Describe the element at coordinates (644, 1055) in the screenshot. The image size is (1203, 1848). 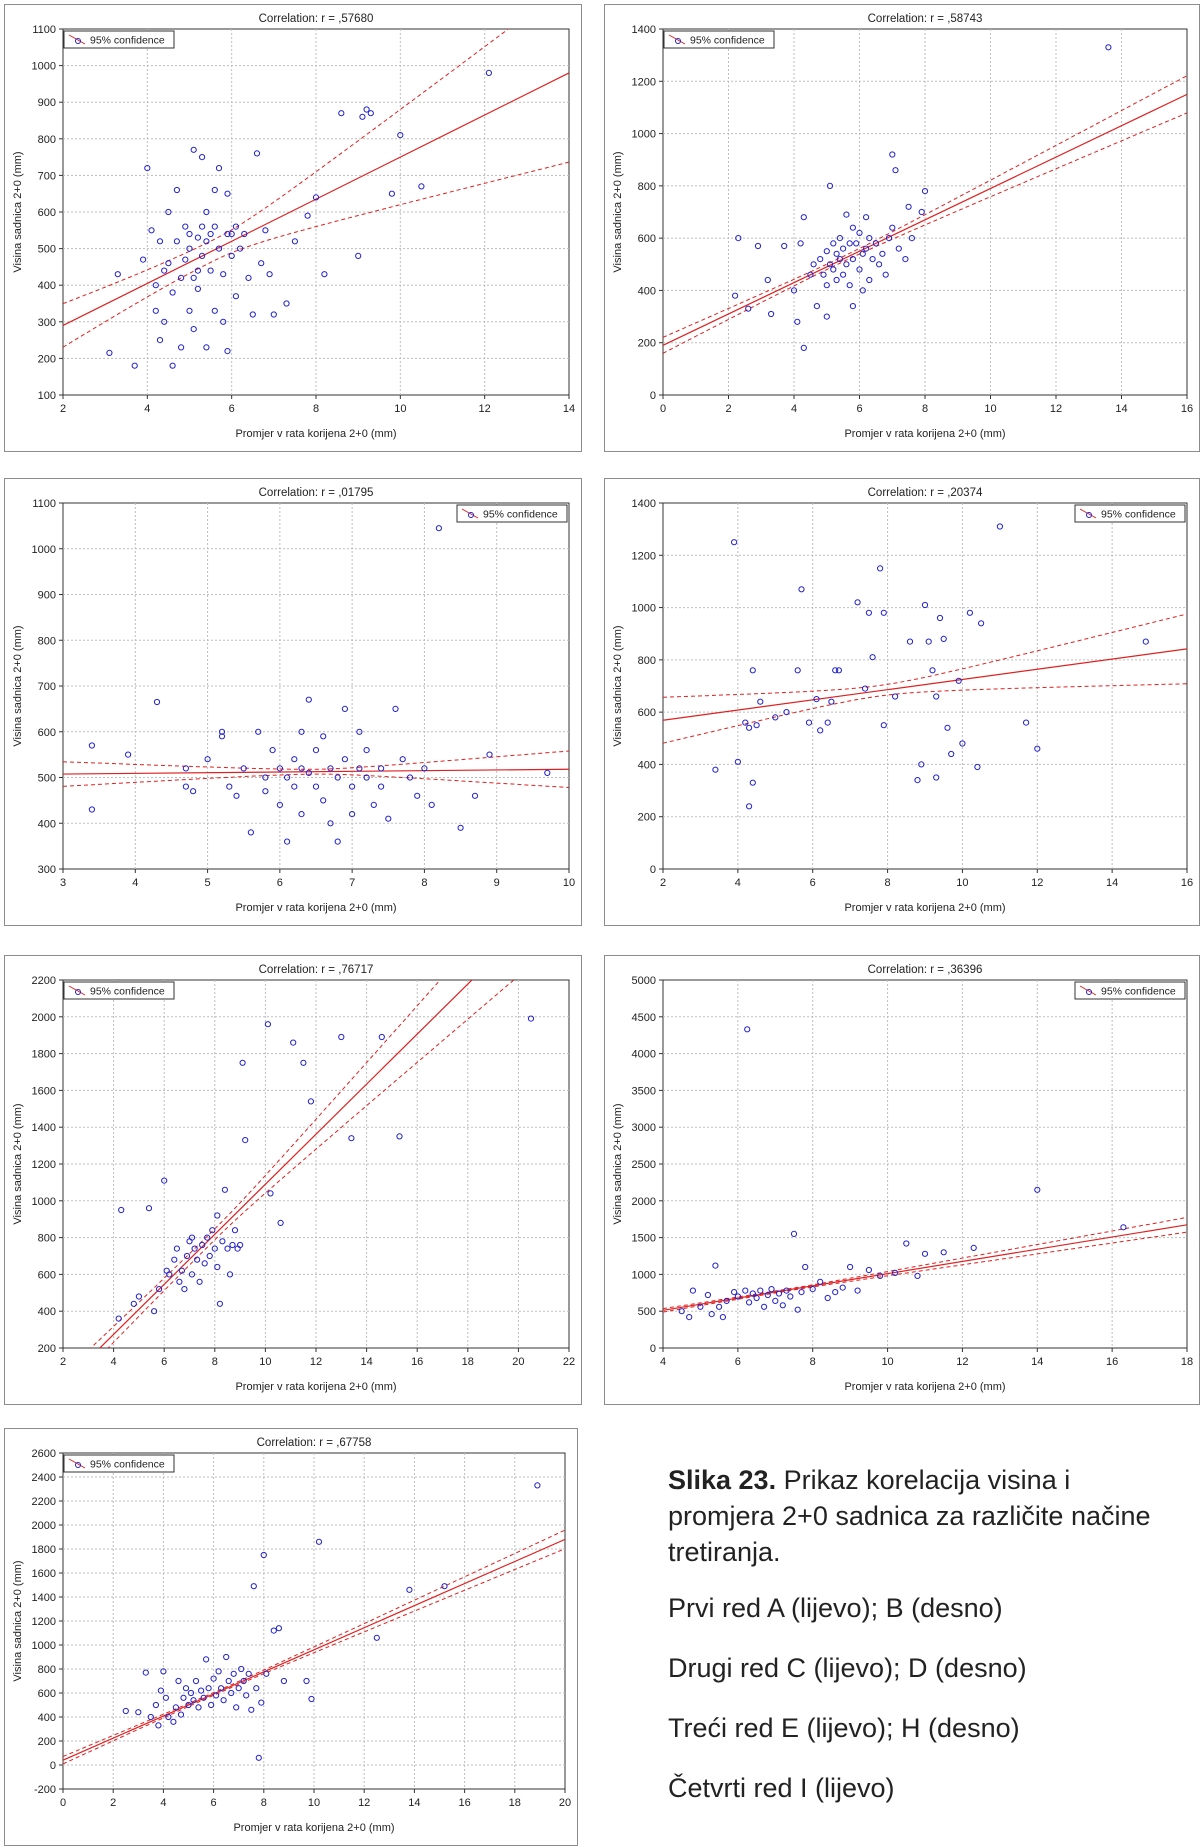
I see `y-tick-label: 4000` at that location.